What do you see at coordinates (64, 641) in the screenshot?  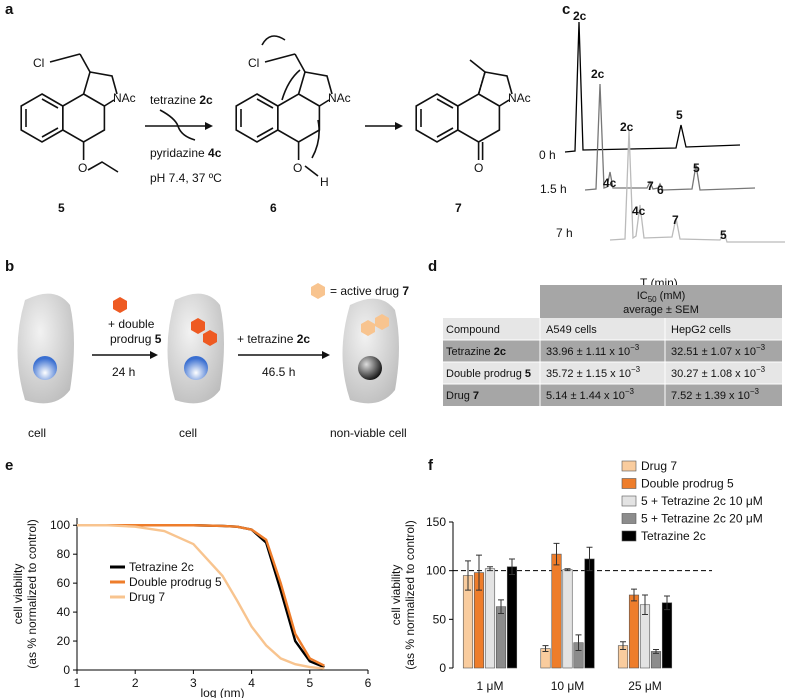 I see `y-tick-label: 20` at bounding box center [64, 641].